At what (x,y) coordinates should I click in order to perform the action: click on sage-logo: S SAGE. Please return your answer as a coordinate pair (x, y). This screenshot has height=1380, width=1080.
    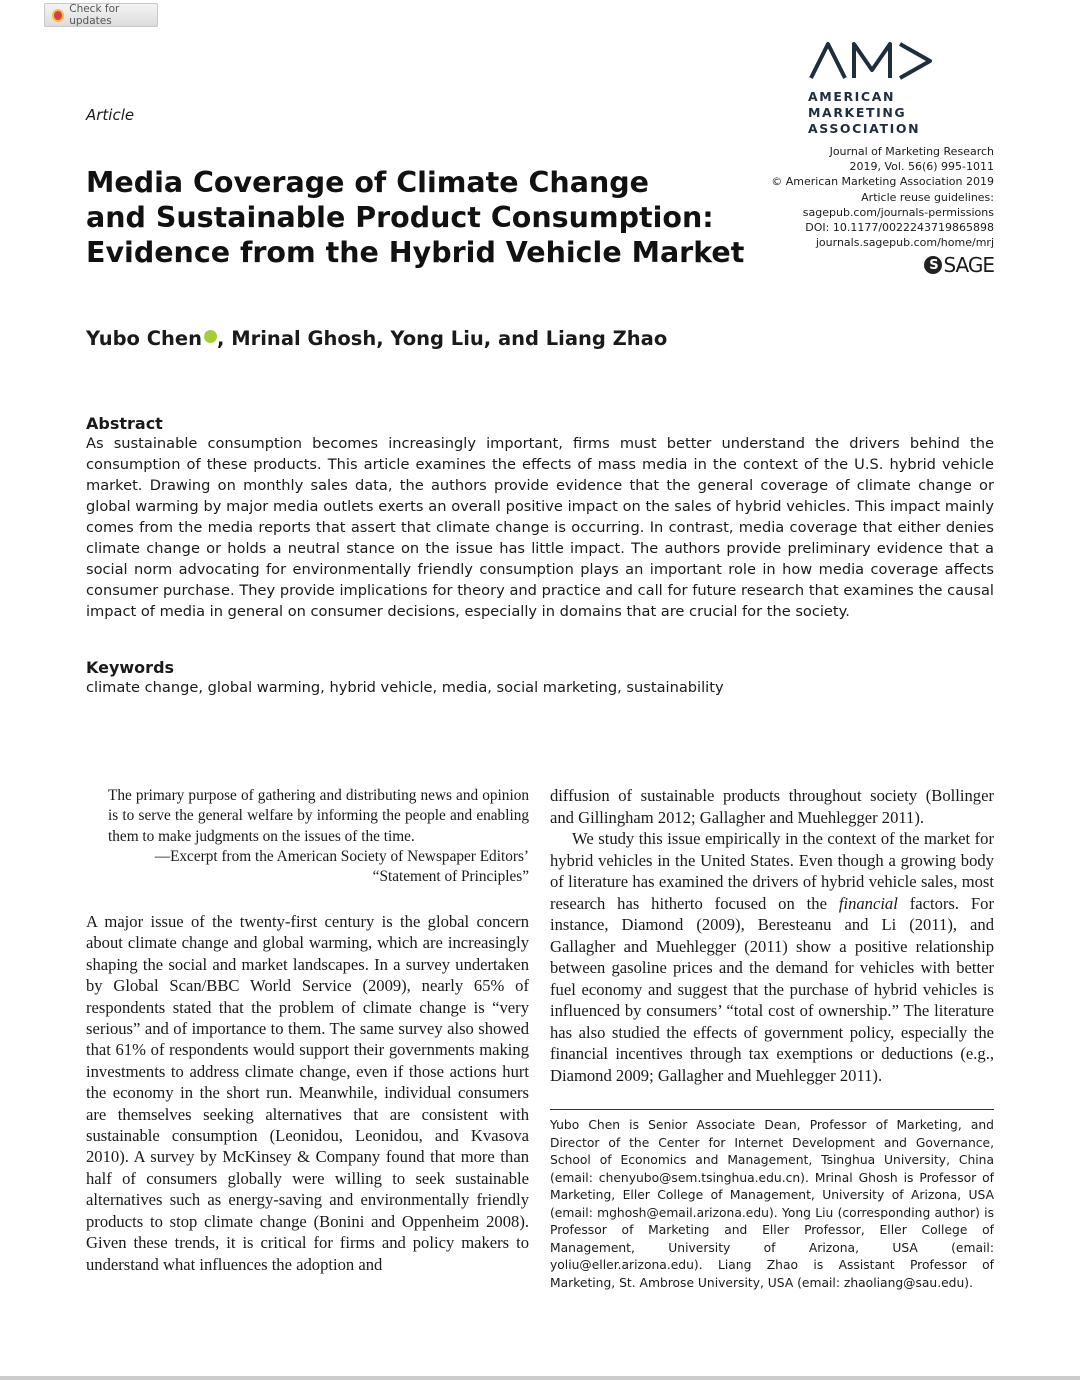
    Looking at the image, I should click on (959, 265).